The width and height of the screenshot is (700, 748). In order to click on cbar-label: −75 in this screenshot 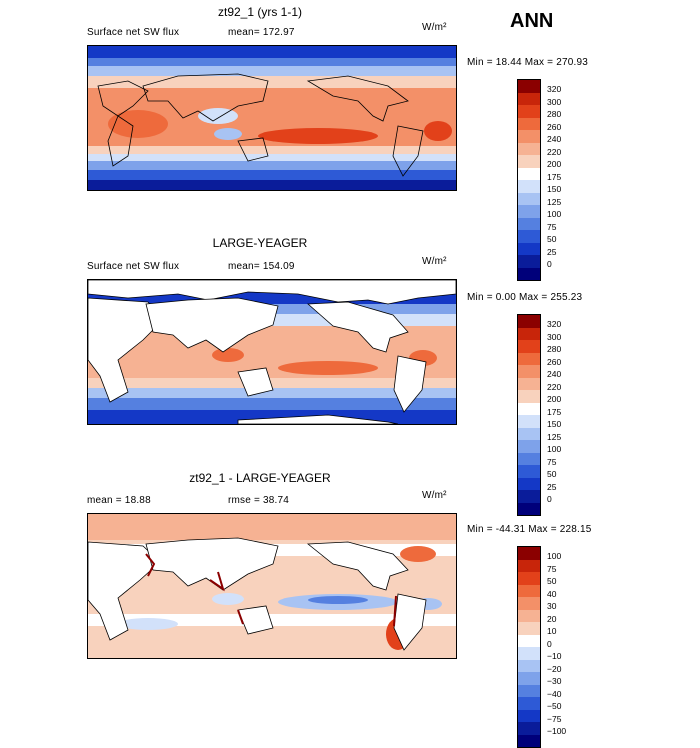, I will do `click(554, 718)`.